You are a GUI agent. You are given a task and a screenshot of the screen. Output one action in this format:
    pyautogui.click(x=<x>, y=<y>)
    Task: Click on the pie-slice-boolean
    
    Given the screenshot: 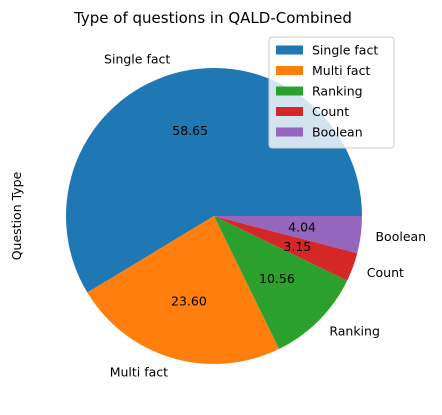 What is the action you would take?
    pyautogui.click(x=288, y=235)
    